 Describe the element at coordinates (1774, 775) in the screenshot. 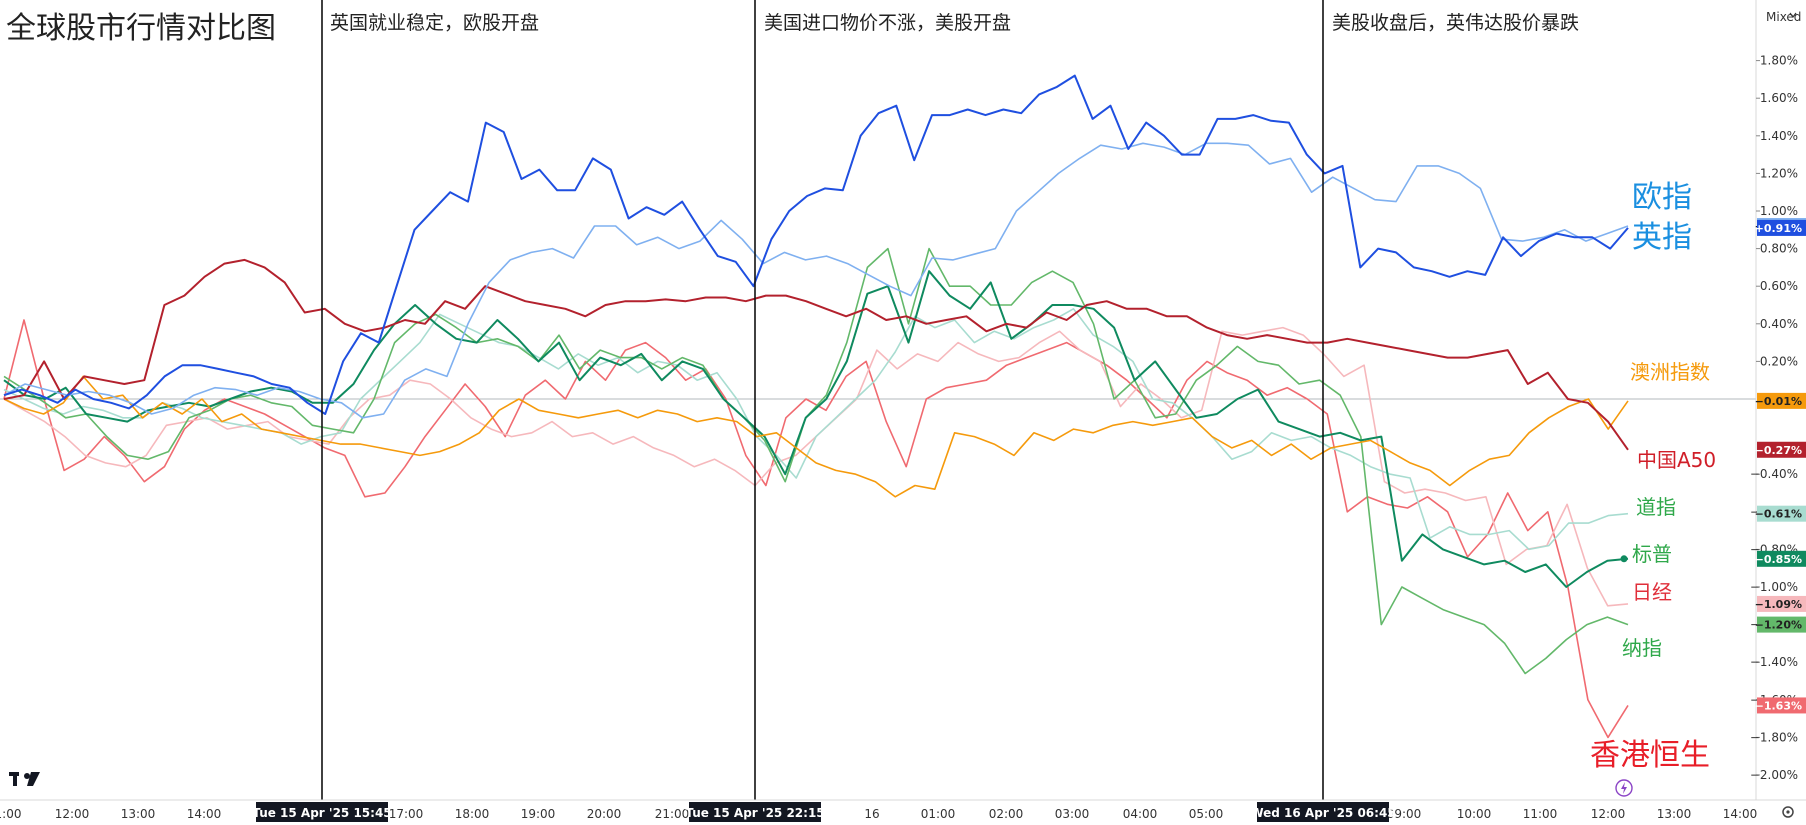

I see `y-tick-label: −2.00%` at that location.